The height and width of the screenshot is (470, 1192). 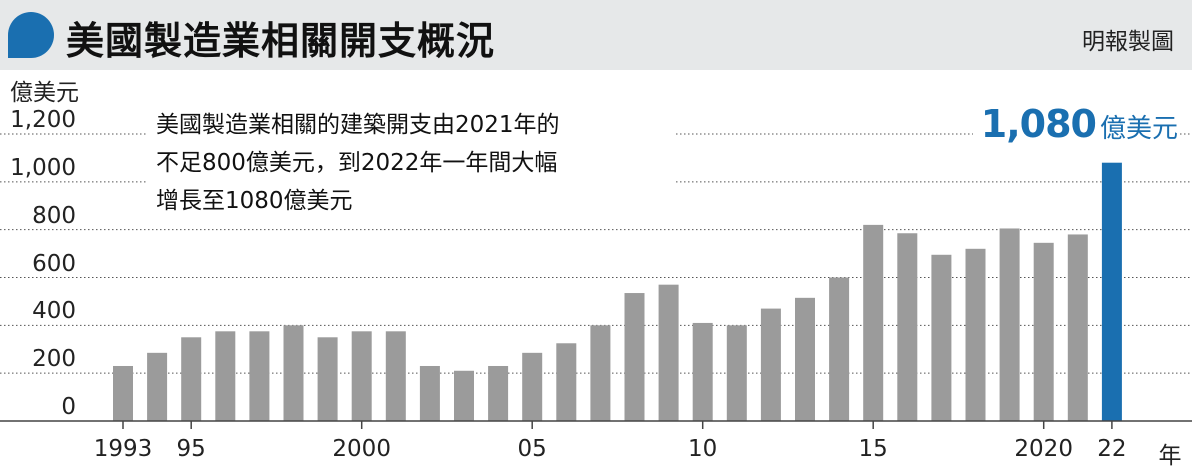 I want to click on y-tick-label: 200, so click(x=54, y=359).